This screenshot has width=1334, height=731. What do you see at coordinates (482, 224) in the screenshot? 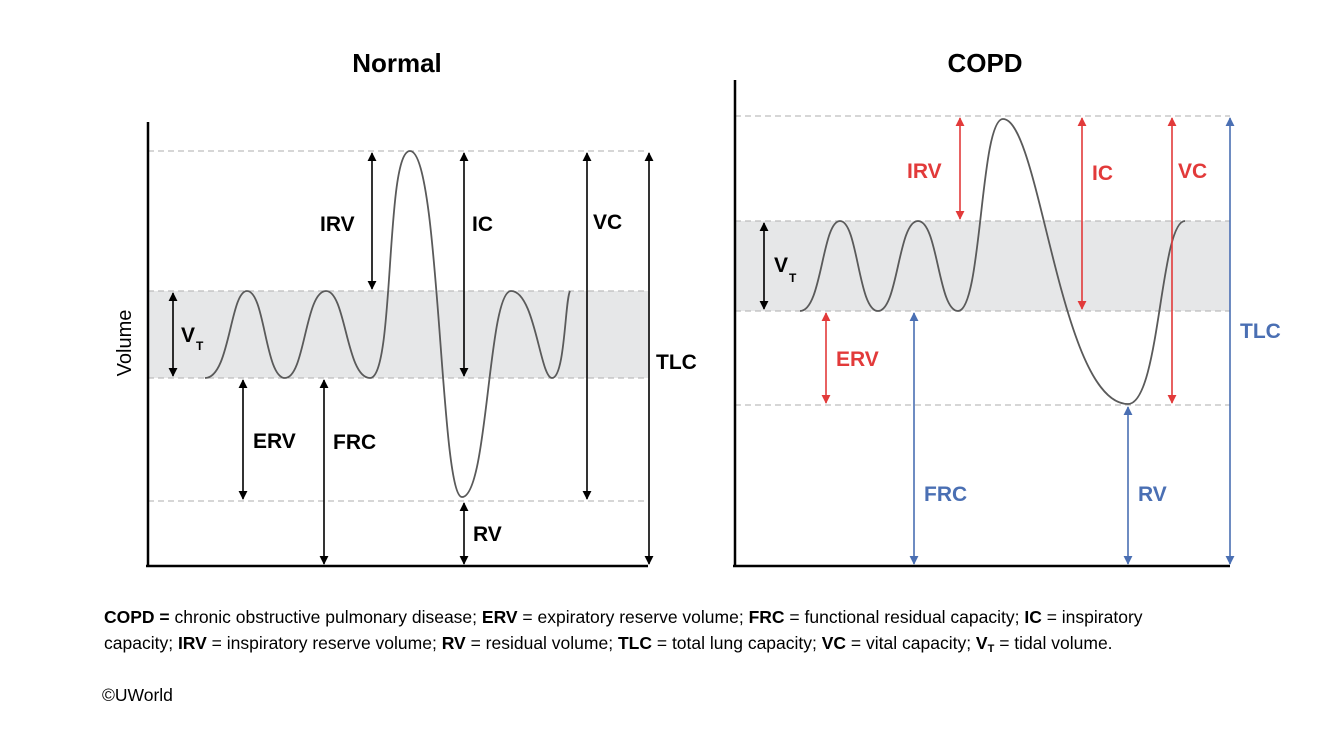
I see `normal-ic-label: IC` at bounding box center [482, 224].